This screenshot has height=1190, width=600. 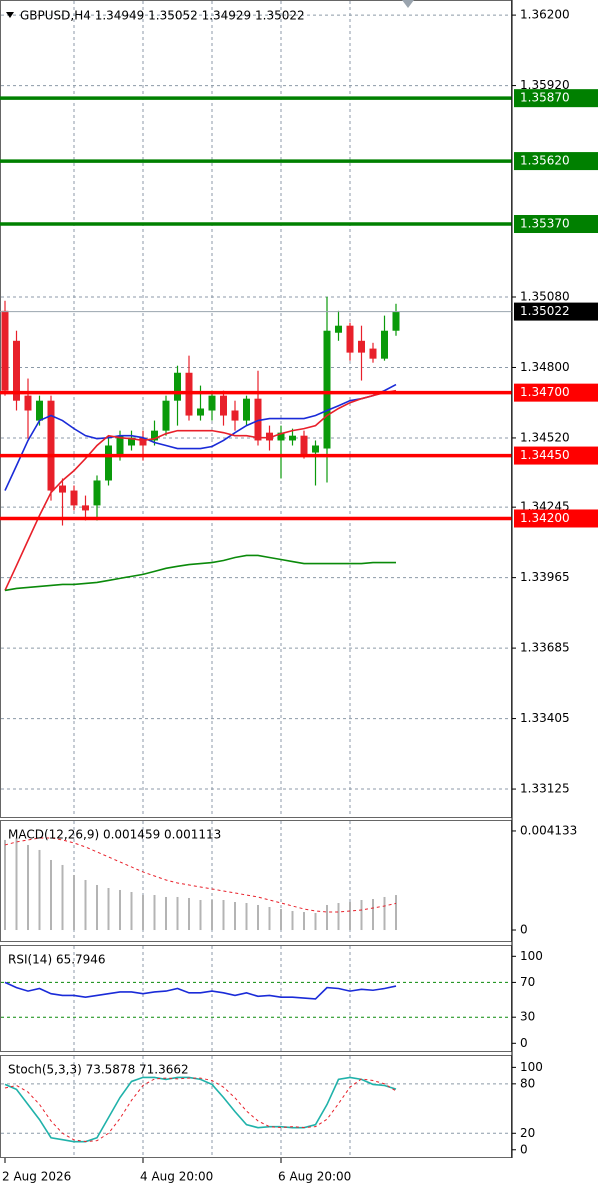 I want to click on level-label: 1.34200, so click(x=545, y=518).